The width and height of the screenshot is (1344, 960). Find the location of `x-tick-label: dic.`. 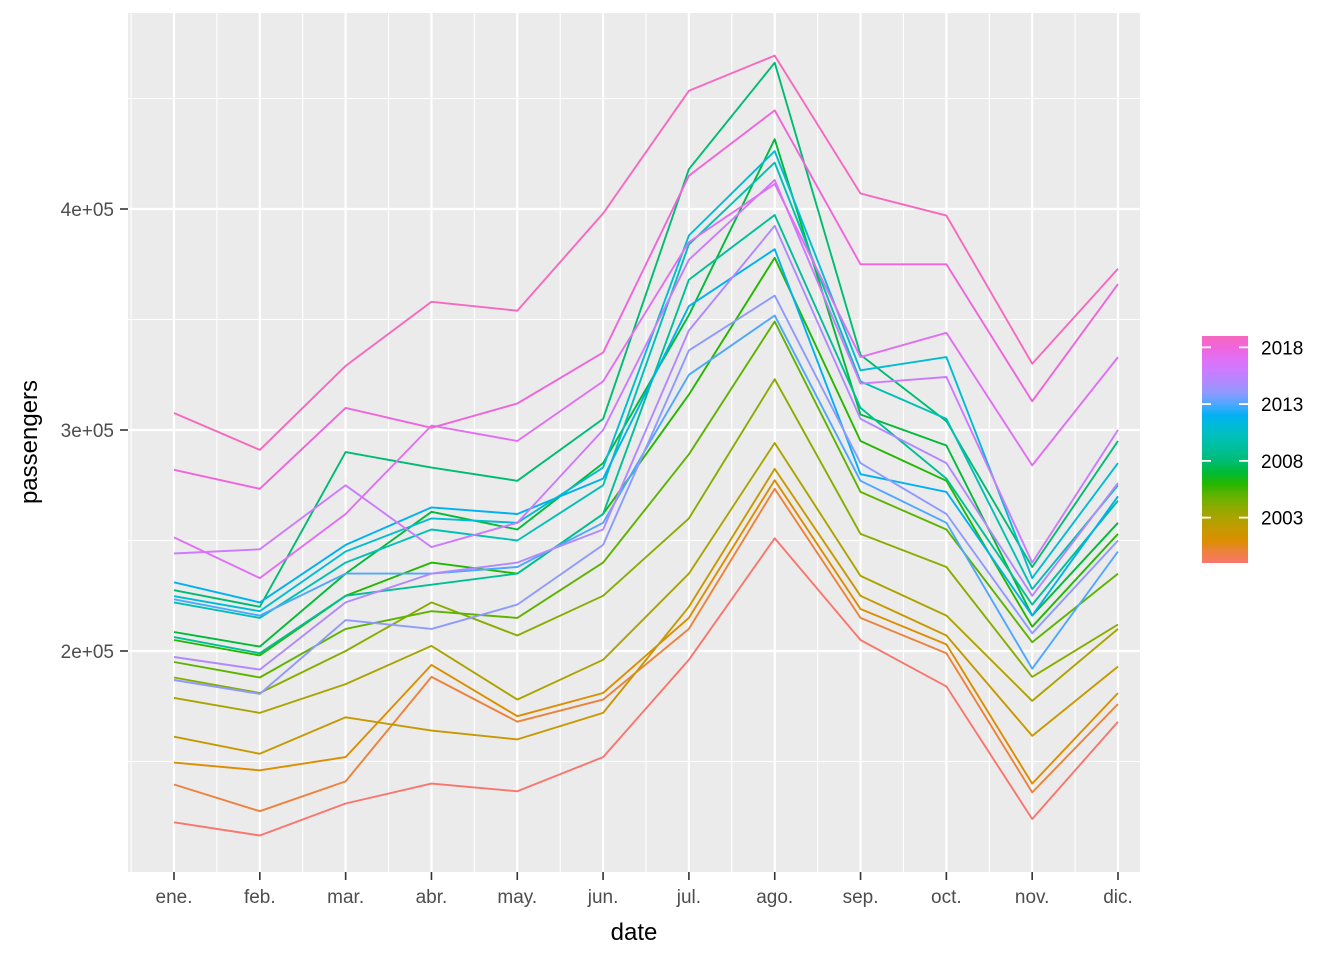

x-tick-label: dic. is located at coordinates (1118, 897).